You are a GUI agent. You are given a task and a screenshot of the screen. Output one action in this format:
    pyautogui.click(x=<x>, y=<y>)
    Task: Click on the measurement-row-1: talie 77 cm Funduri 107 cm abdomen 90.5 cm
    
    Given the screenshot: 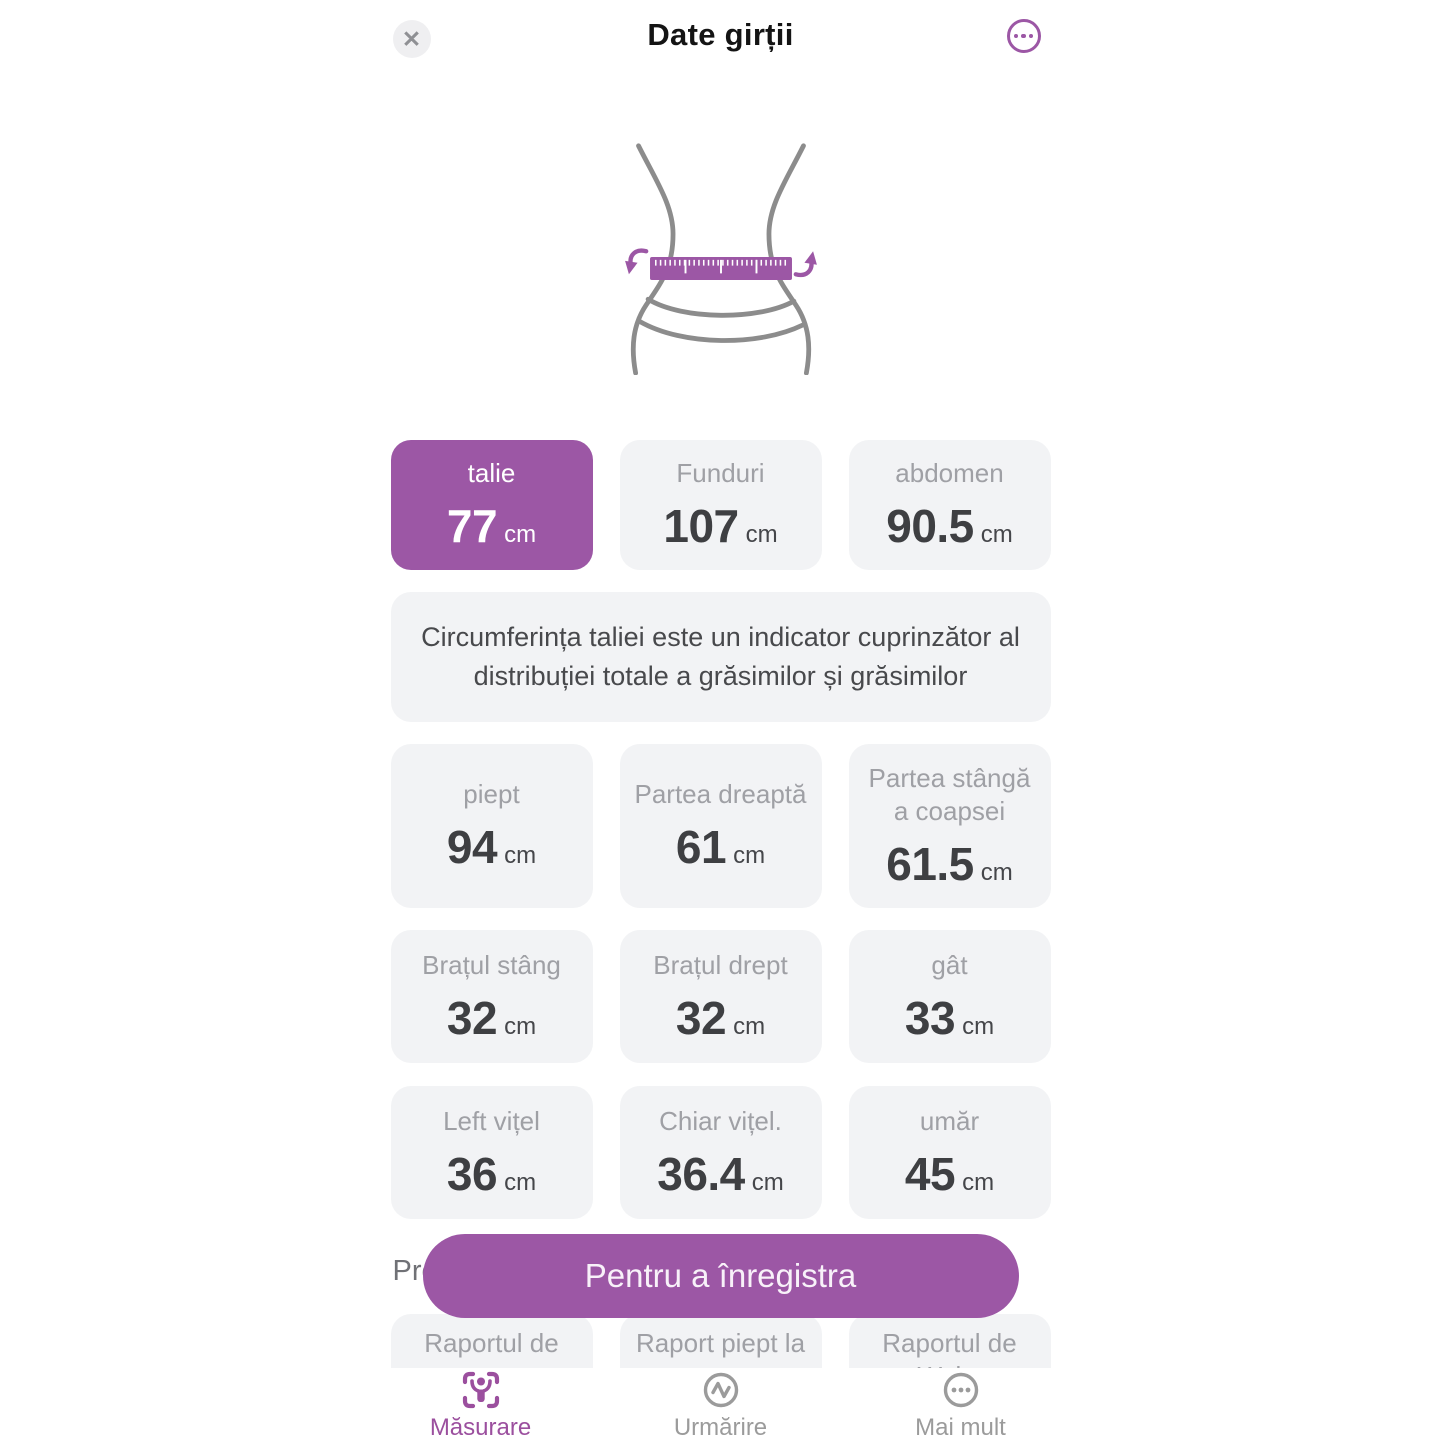 What is the action you would take?
    pyautogui.click(x=720, y=505)
    